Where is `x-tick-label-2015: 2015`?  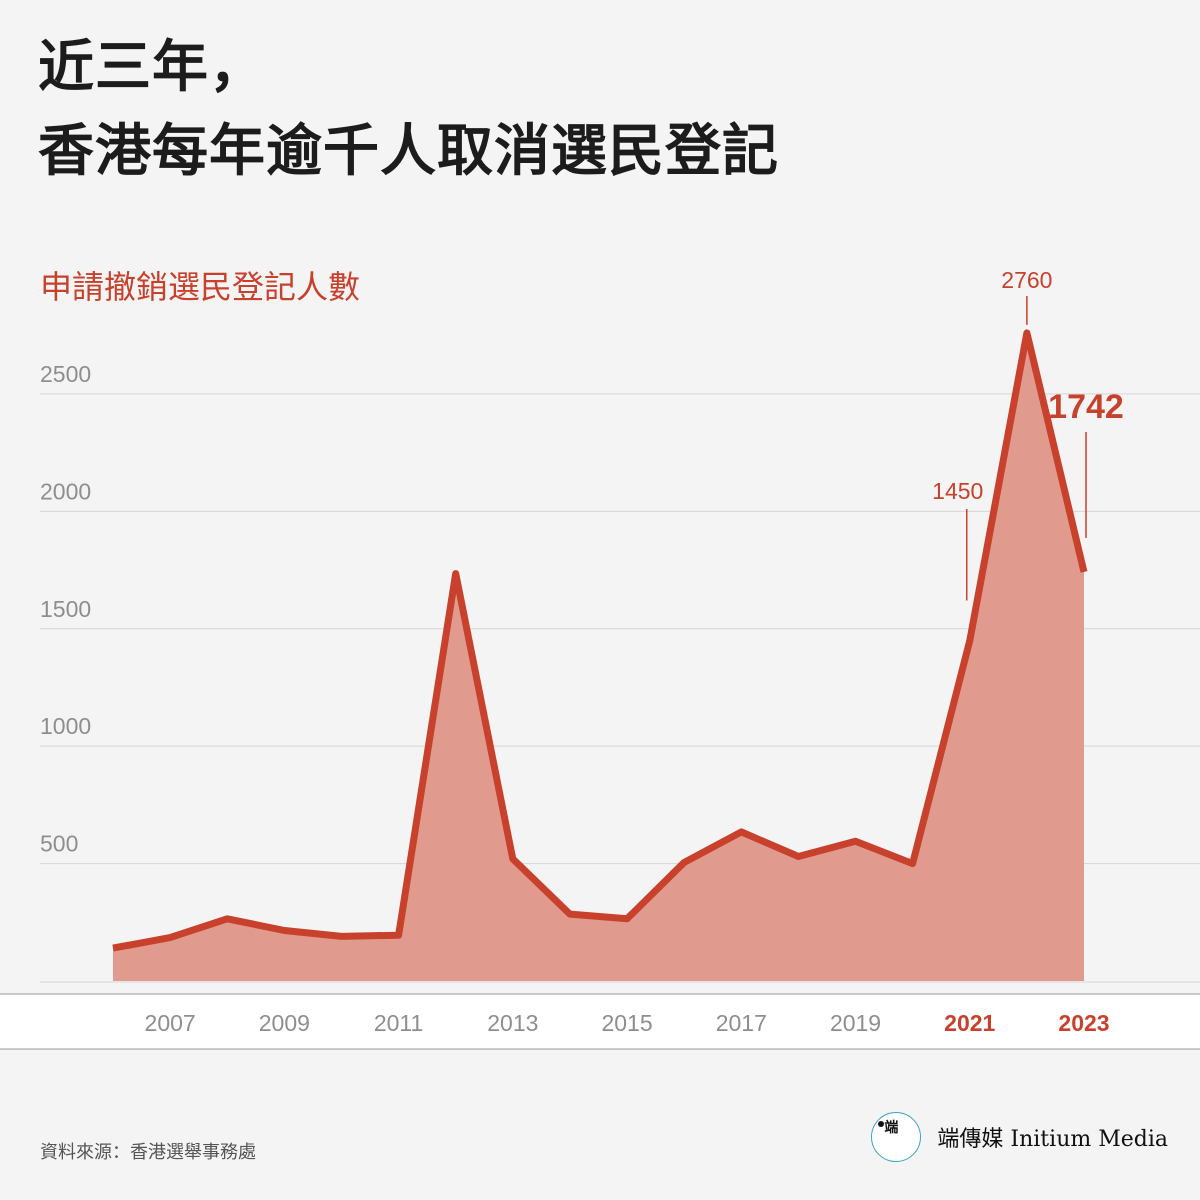 x-tick-label-2015: 2015 is located at coordinates (626, 1023).